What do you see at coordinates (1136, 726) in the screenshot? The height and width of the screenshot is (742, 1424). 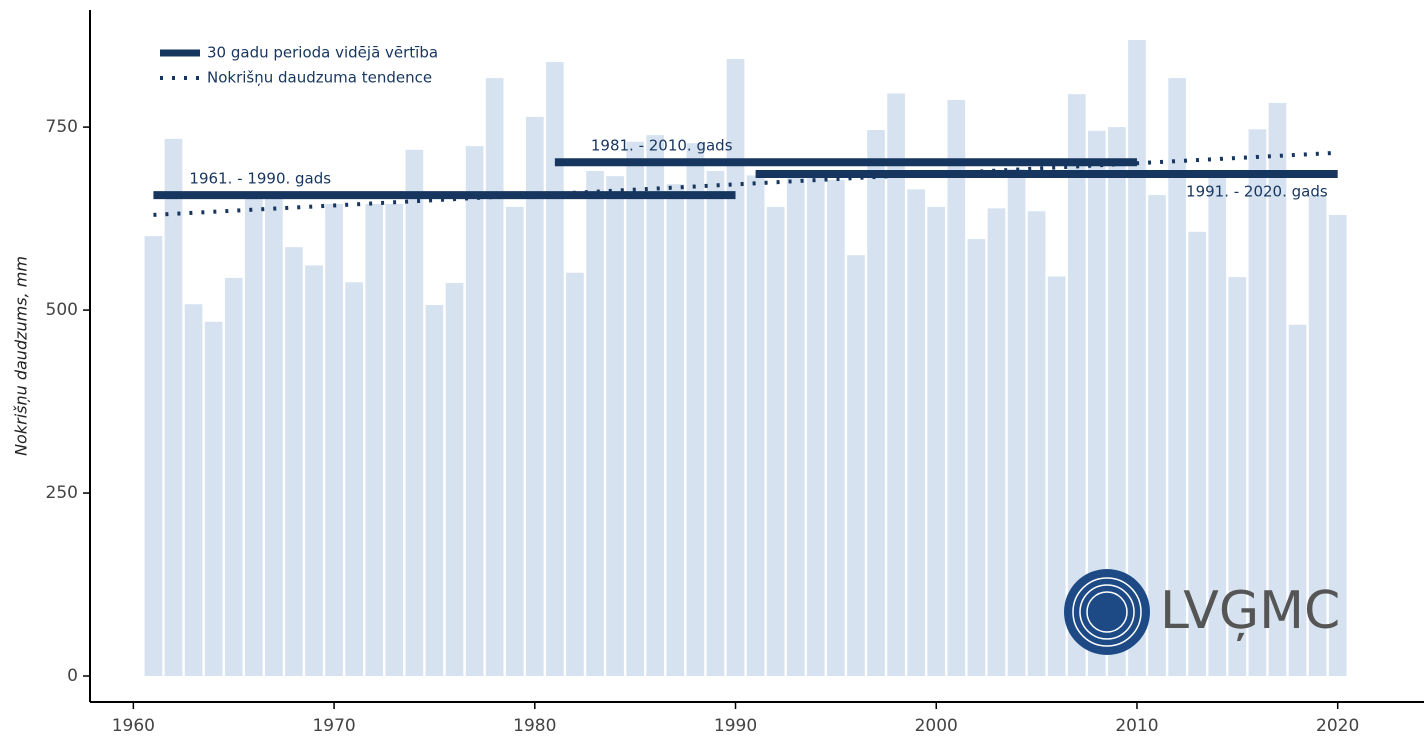 I see `x-tick-label: 2010` at bounding box center [1136, 726].